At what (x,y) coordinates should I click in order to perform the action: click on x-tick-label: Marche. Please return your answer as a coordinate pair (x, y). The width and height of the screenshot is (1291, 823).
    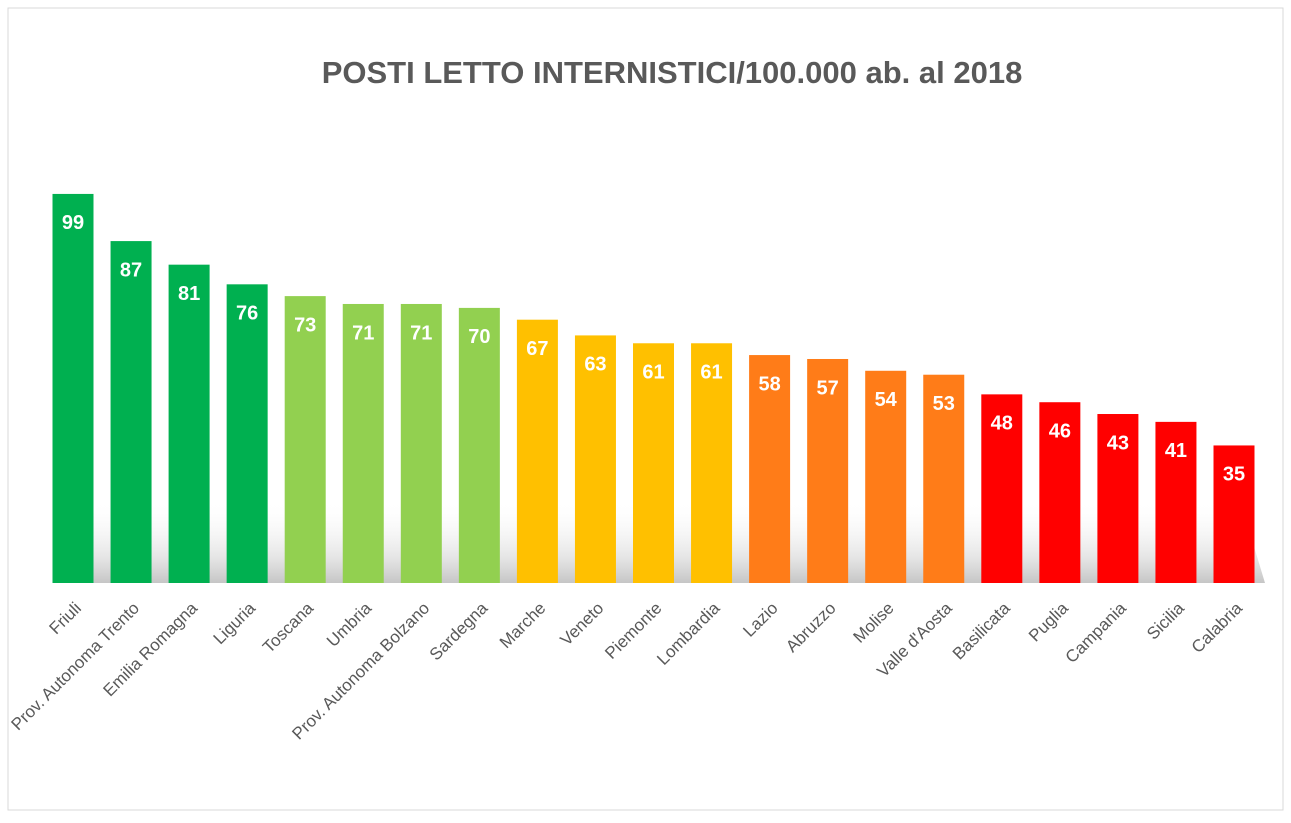
    Looking at the image, I should click on (523, 626).